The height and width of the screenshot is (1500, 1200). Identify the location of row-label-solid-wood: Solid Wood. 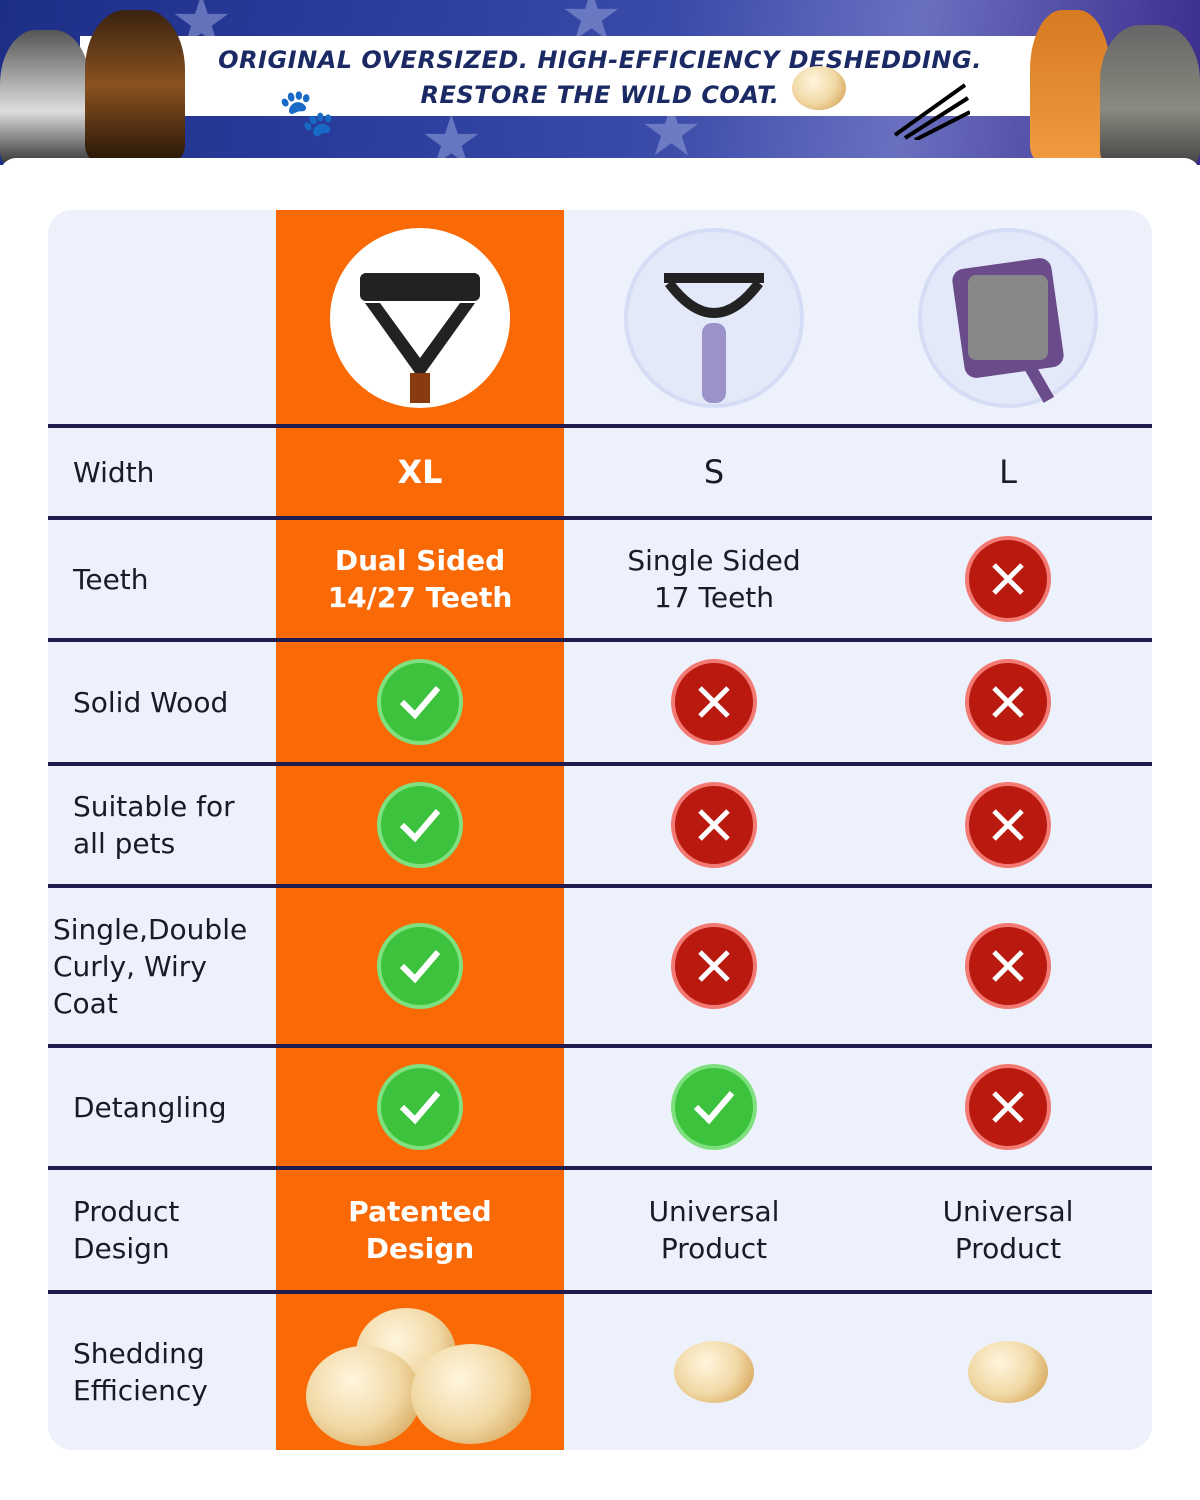
(151, 702).